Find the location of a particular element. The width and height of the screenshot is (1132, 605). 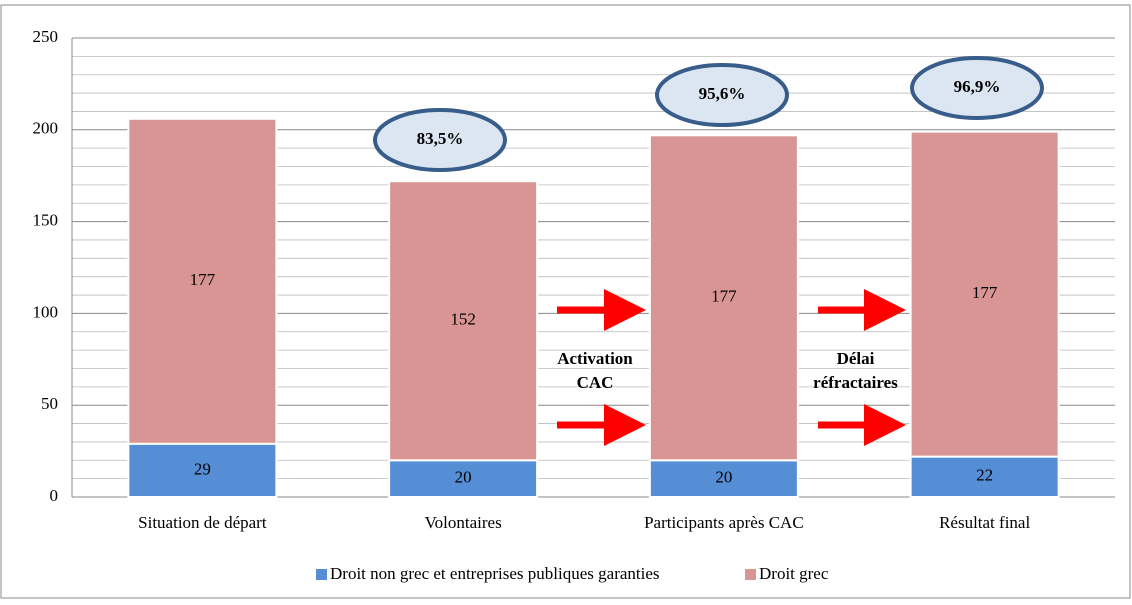

y-tick-label: 250 is located at coordinates (46, 36).